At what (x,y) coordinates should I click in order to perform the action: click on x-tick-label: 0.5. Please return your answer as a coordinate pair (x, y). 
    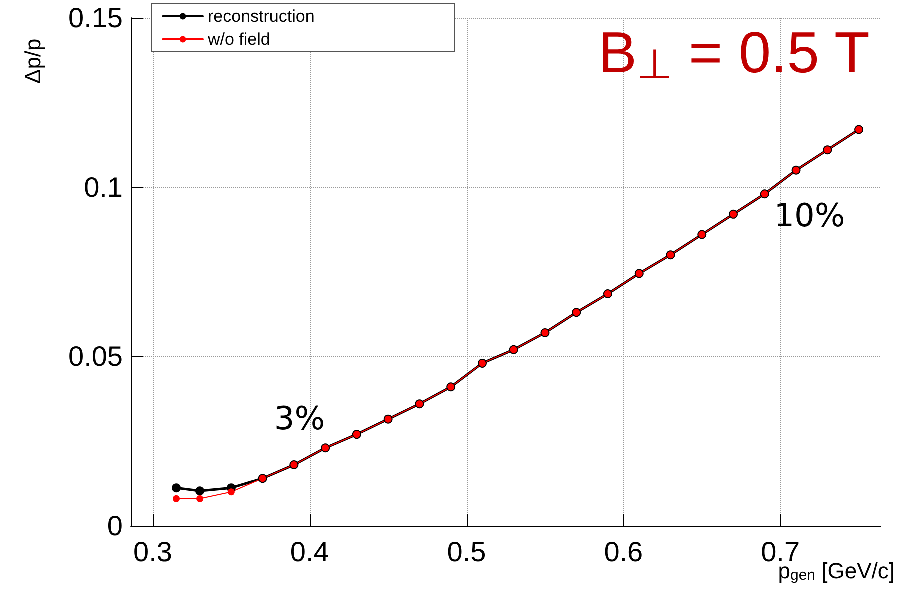
    Looking at the image, I should click on (466, 552).